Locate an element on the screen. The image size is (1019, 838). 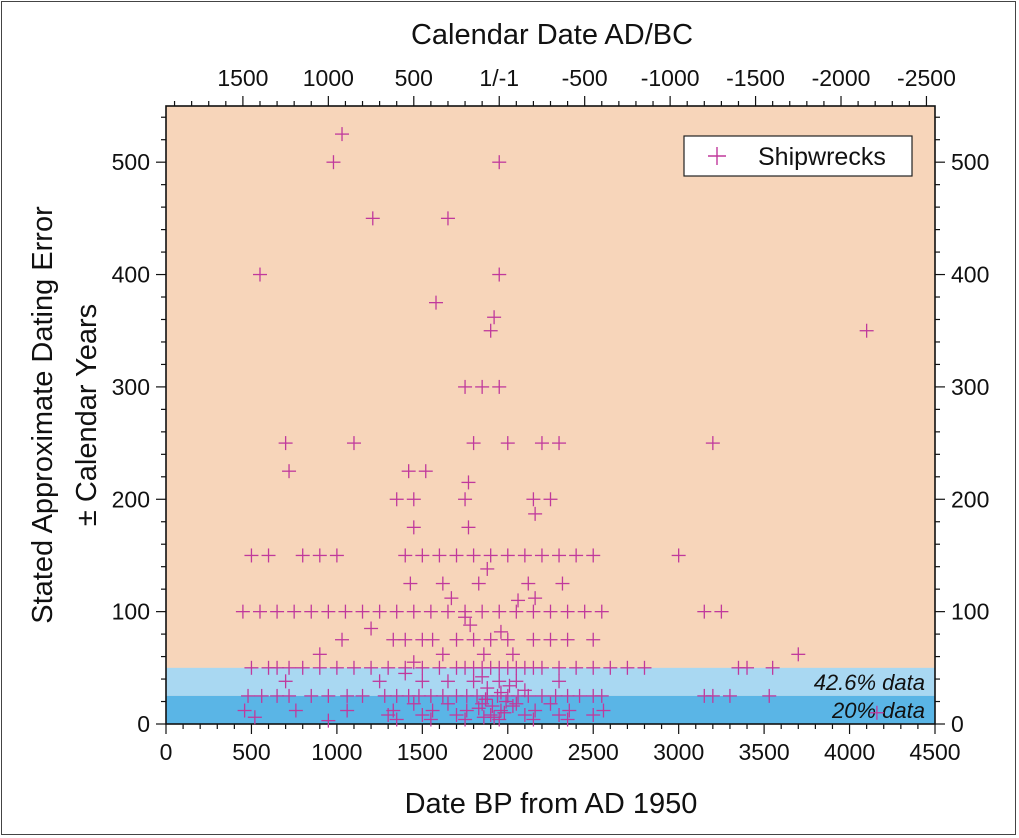
top-tick-label: -1500 is located at coordinates (755, 78).